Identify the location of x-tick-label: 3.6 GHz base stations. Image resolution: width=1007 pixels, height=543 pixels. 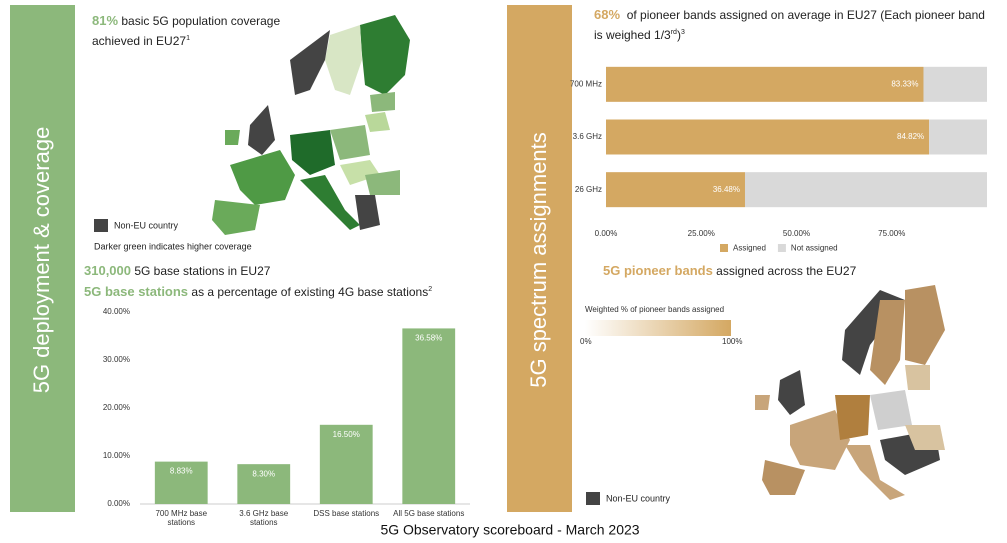
(263, 518).